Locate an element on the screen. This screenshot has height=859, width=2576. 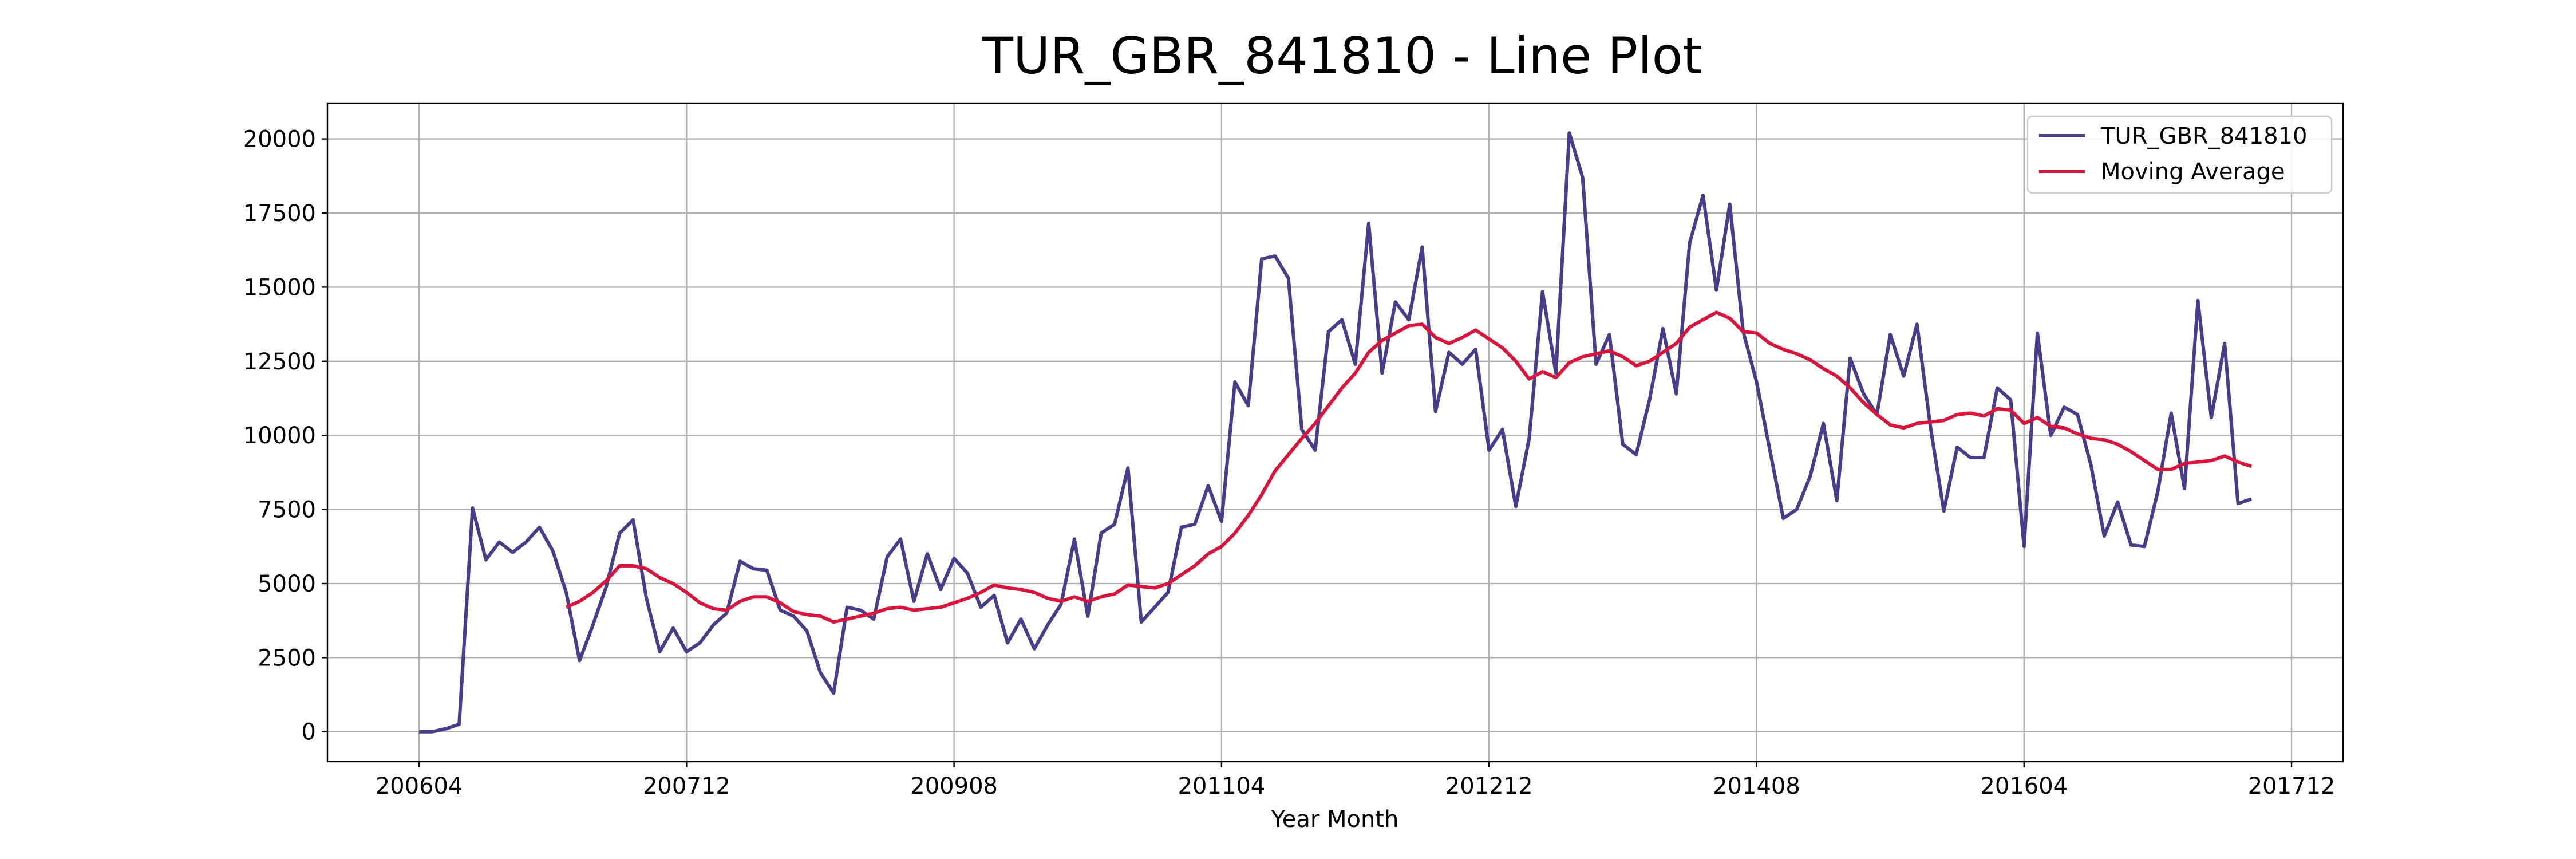
x-tick-label: 201408 is located at coordinates (1756, 786).